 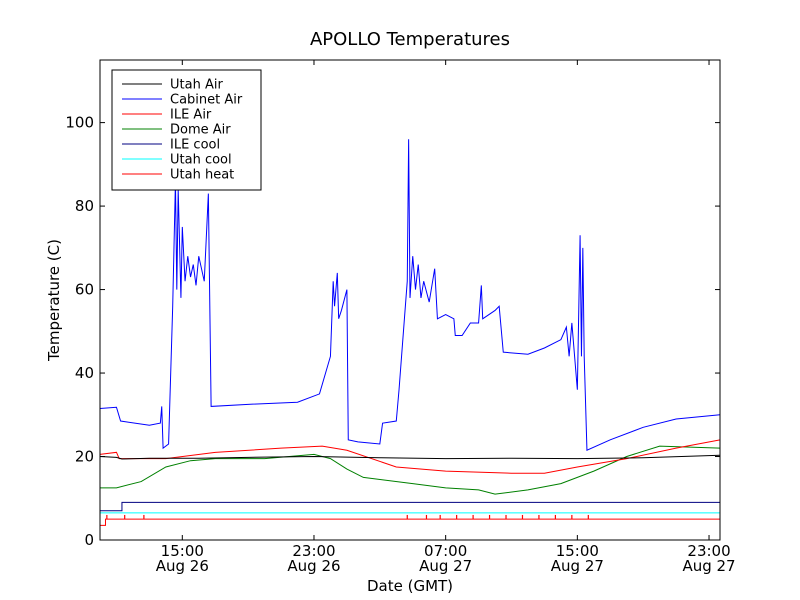 What do you see at coordinates (410, 586) in the screenshot?
I see `x-axis-title: Date (GMT)` at bounding box center [410, 586].